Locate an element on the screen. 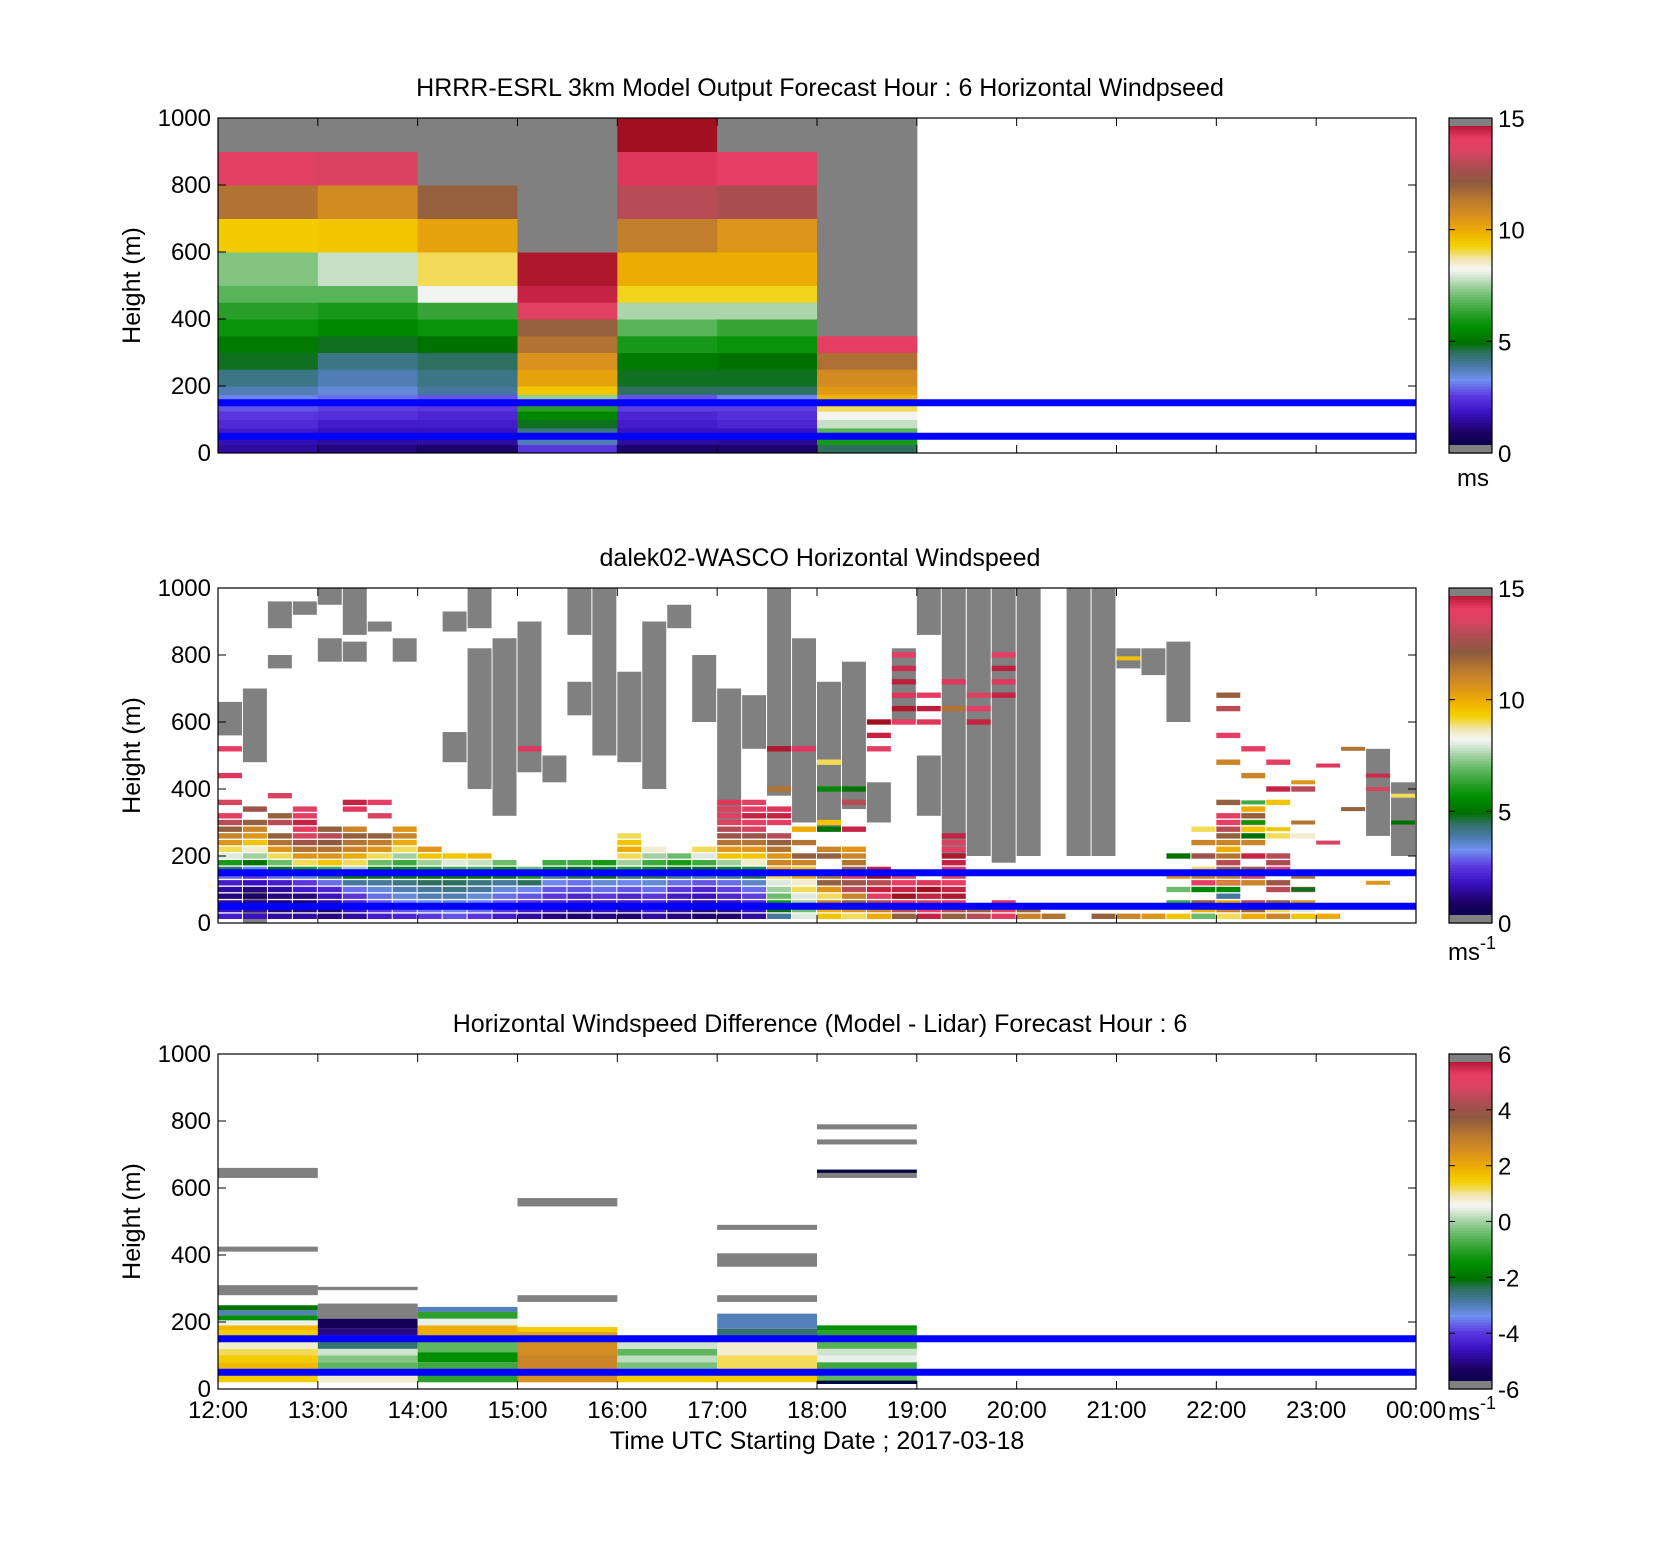 This screenshot has height=1561, width=1680. colorbar-unit-exponent: -1 is located at coordinates (1488, 943).